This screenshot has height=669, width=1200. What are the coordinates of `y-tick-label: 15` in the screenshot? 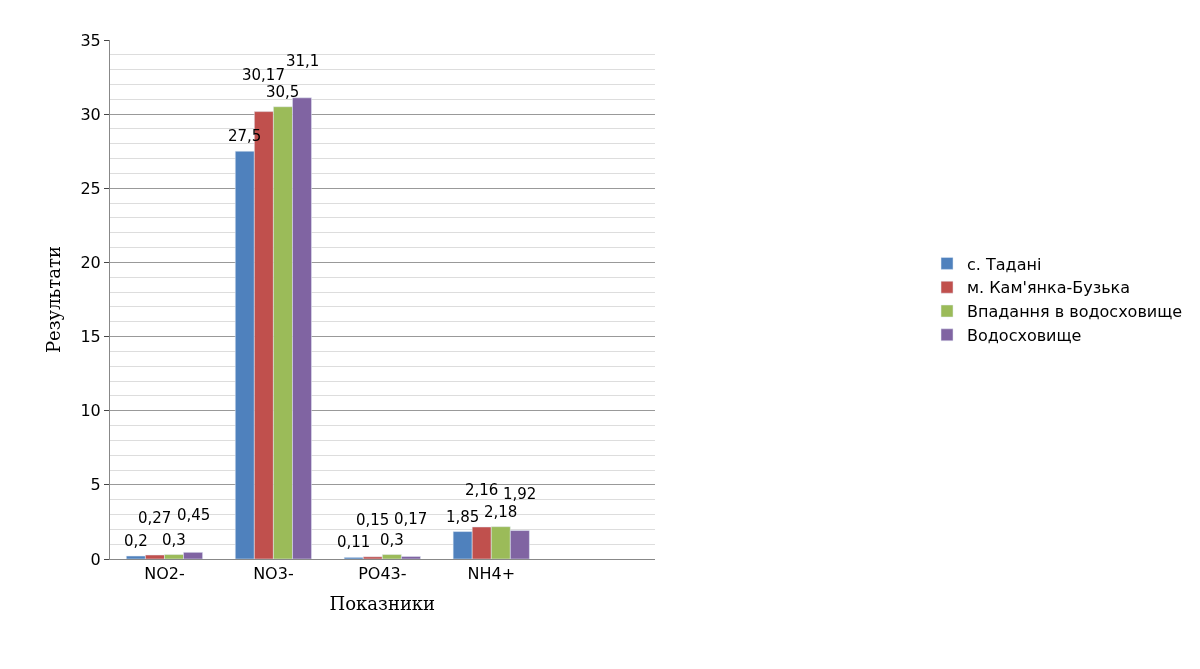 It's located at (90, 337).